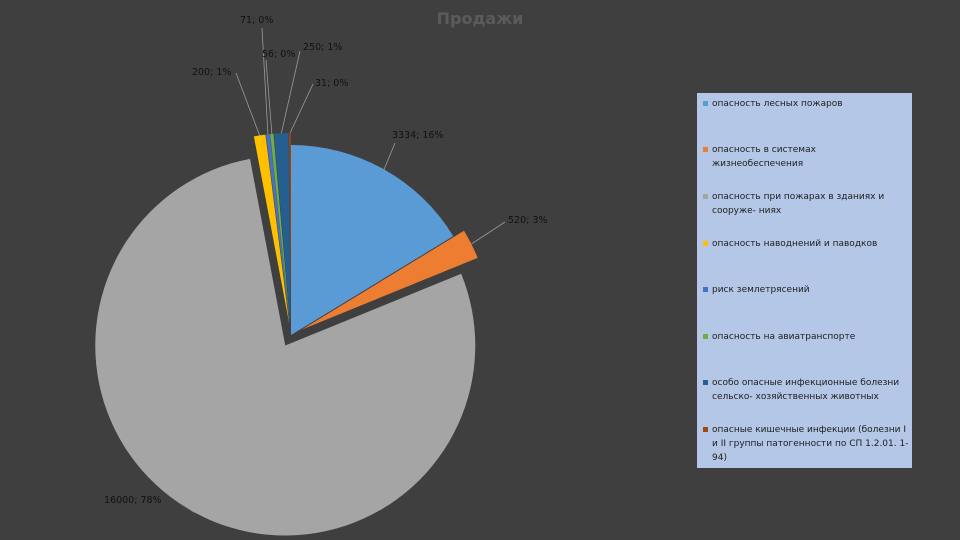  What do you see at coordinates (764, 157) in the screenshot?
I see `legend-label: опасность в системах жизнеобеспечения` at bounding box center [764, 157].